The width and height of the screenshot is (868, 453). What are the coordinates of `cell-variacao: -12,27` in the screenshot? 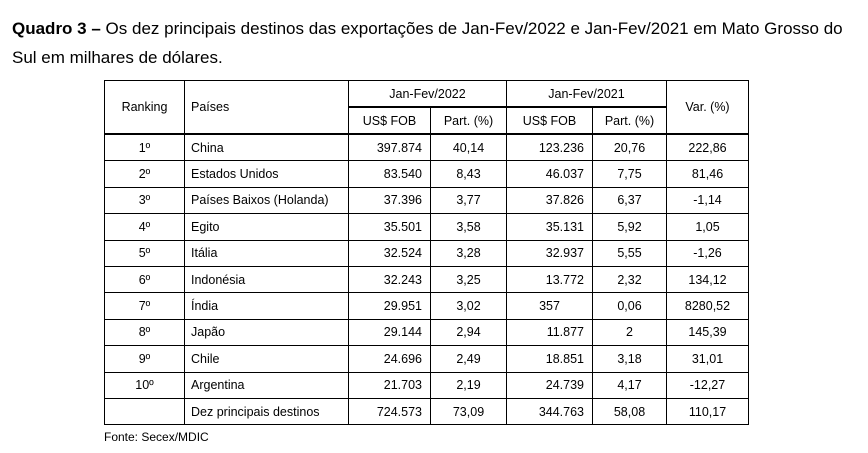 It's located at (707, 385).